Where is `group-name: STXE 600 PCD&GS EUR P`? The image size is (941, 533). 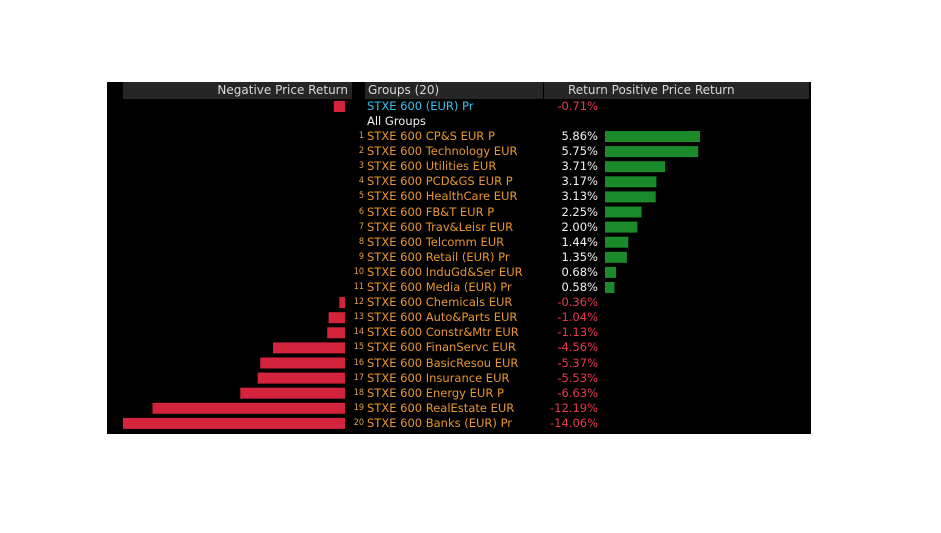 group-name: STXE 600 PCD&GS EUR P is located at coordinates (440, 181).